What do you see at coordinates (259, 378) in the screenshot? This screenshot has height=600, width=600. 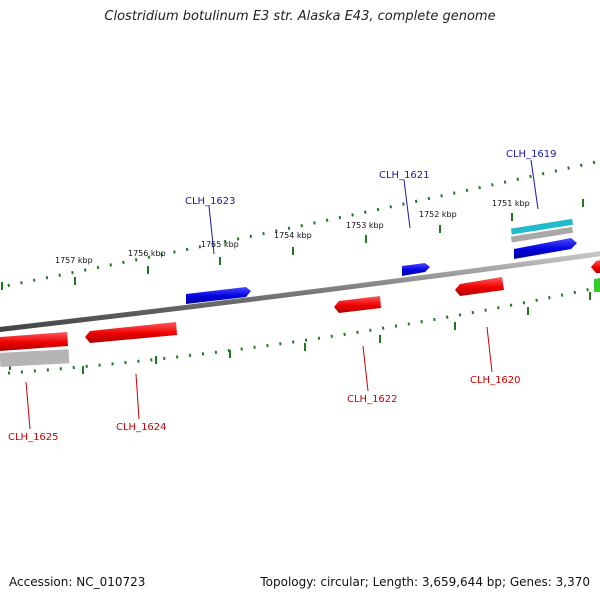 I see `label-leaders-reverse` at bounding box center [259, 378].